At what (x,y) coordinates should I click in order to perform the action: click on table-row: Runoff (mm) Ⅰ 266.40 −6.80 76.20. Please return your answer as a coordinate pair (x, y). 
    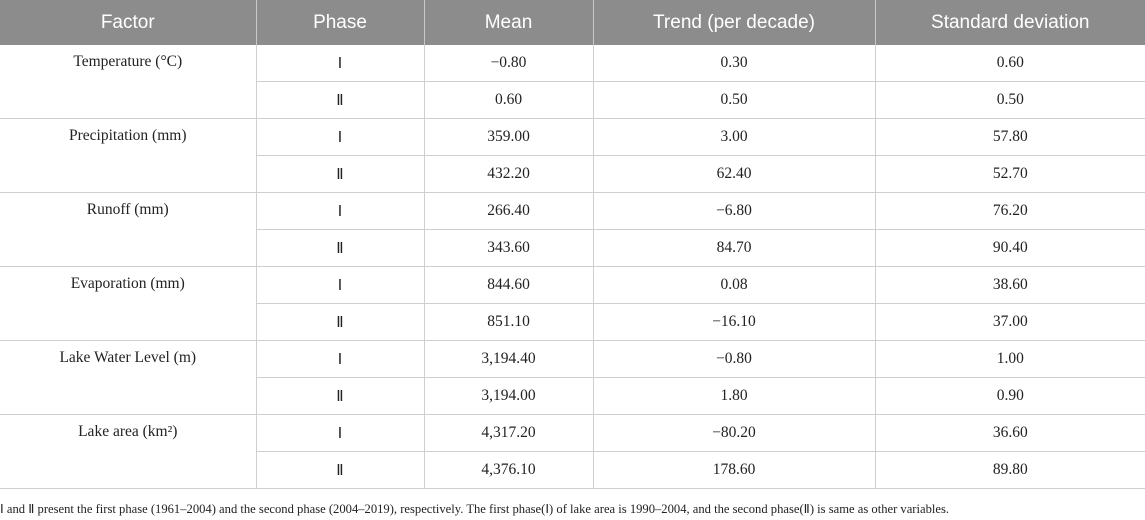
    Looking at the image, I should click on (572, 229).